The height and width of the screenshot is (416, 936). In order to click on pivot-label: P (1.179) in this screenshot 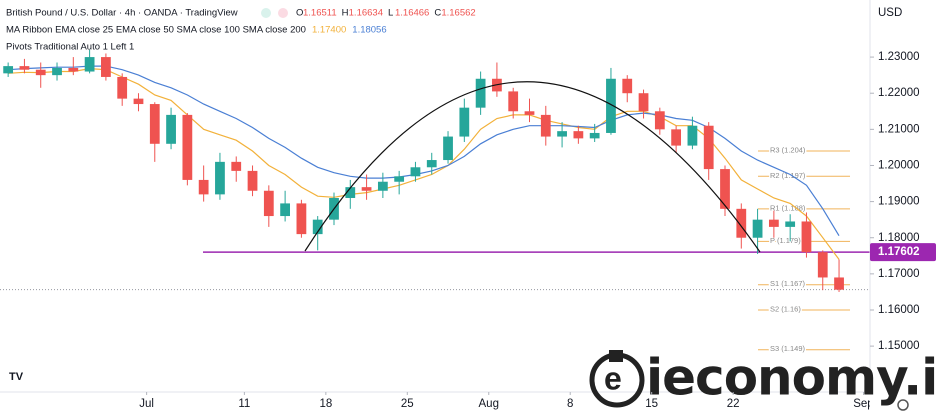, I will do `click(785, 240)`.